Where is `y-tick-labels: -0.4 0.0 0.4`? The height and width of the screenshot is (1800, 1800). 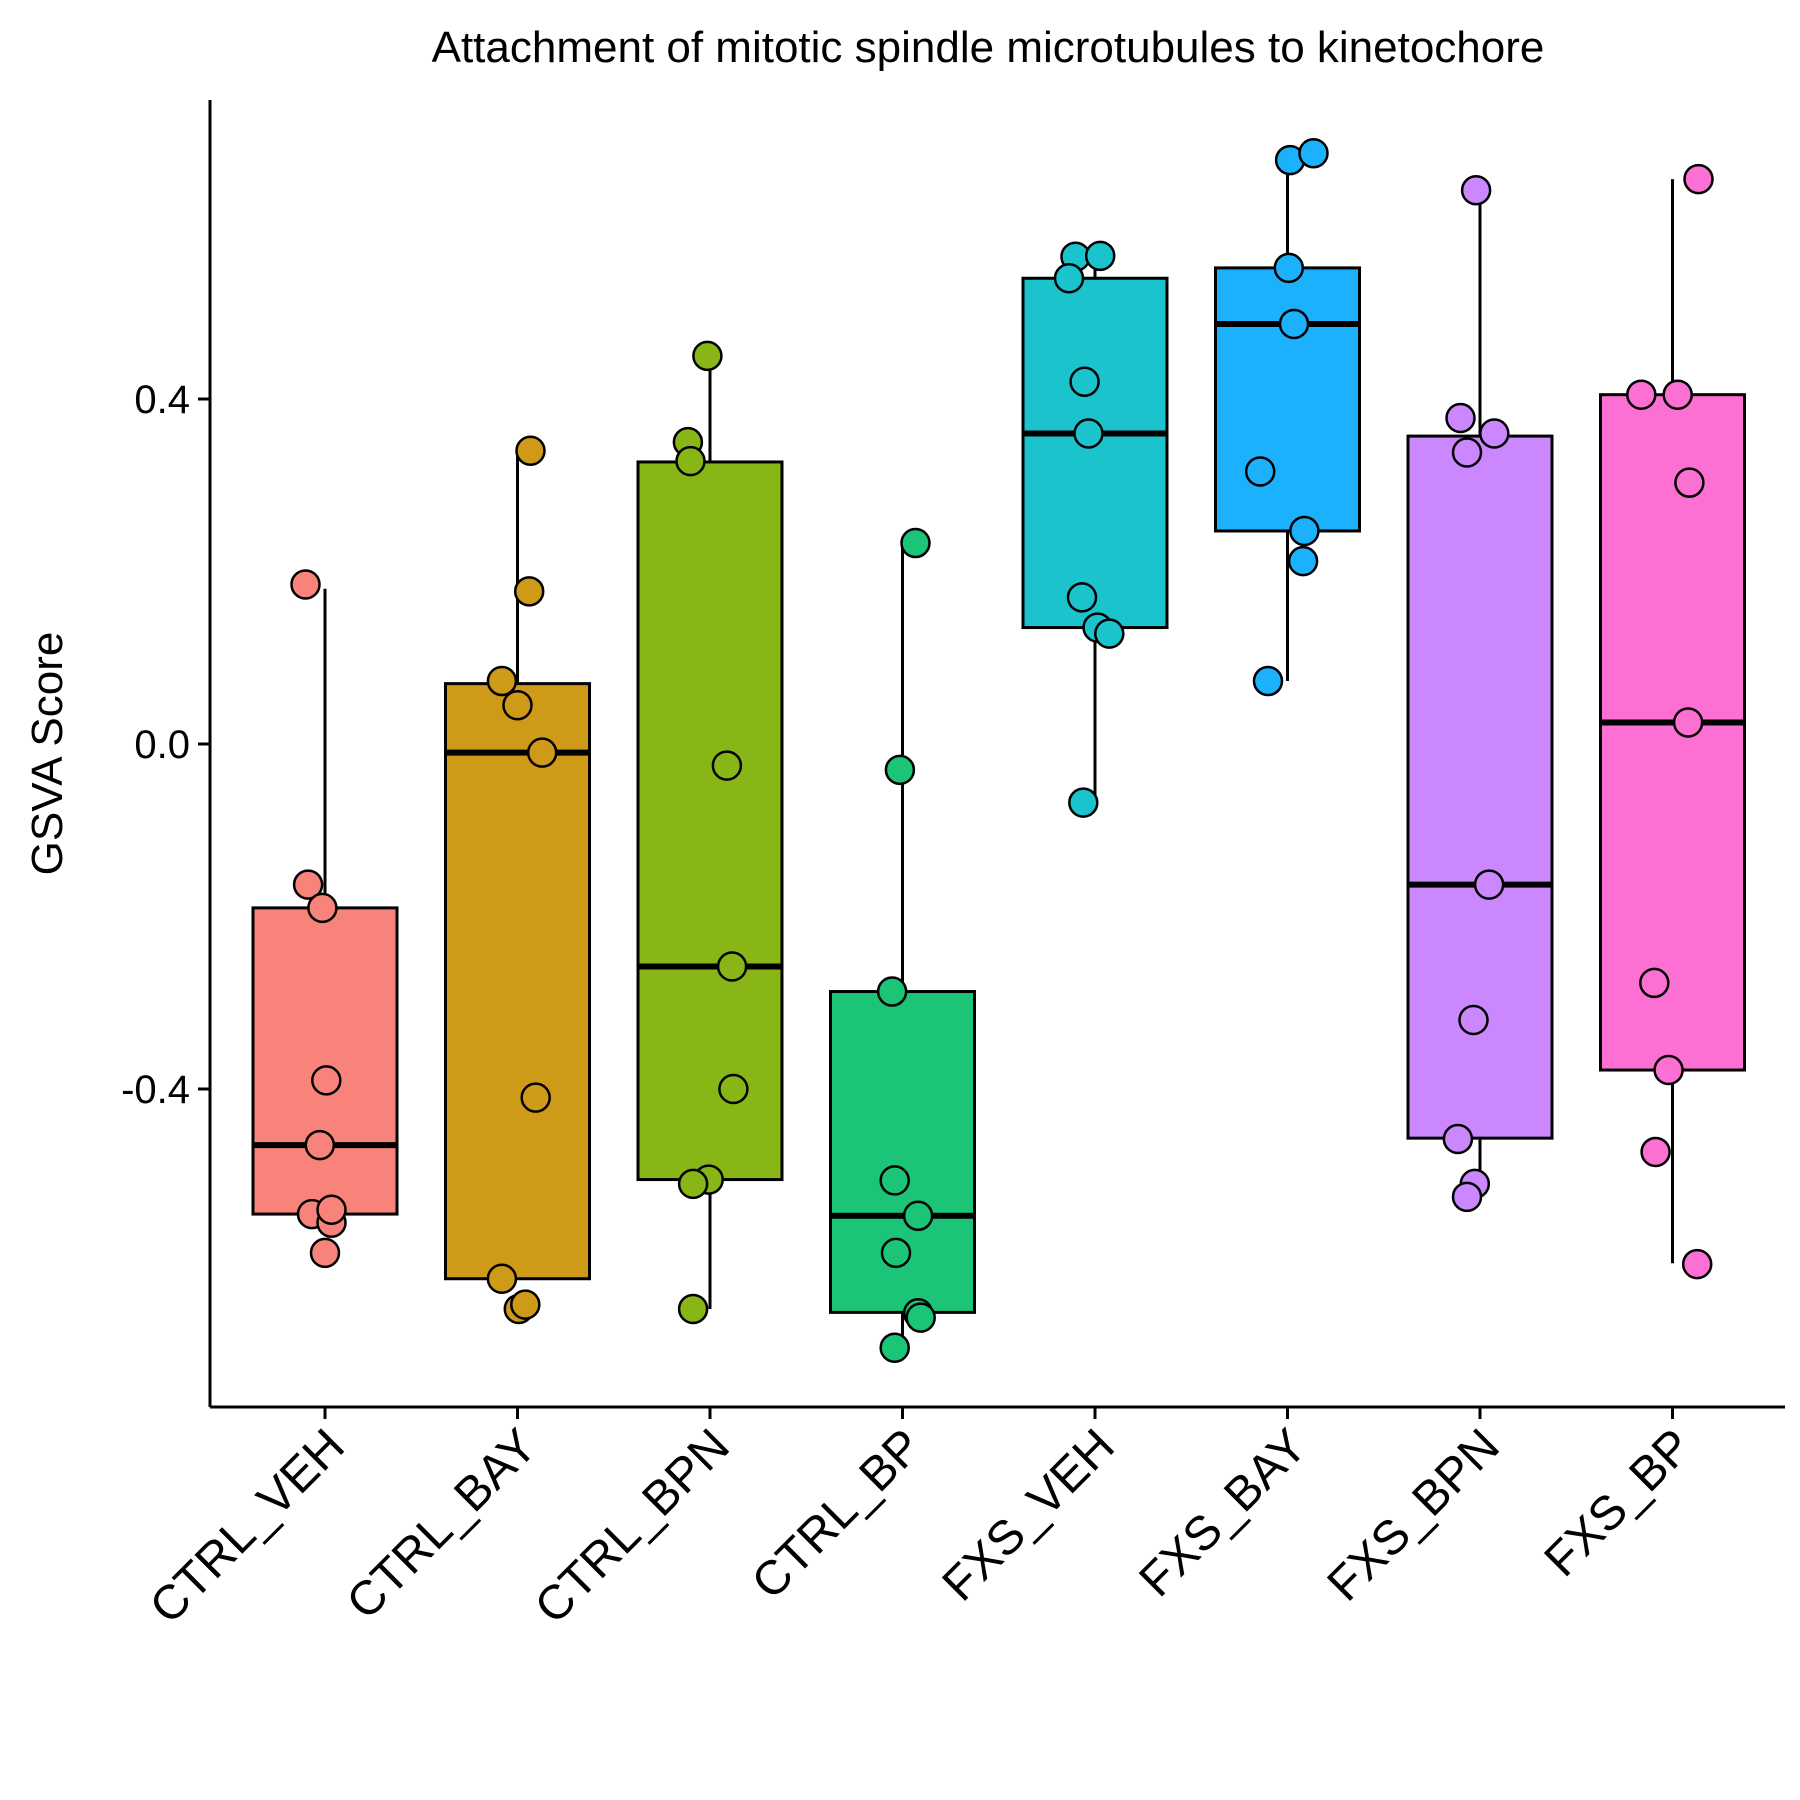 y-tick-labels: -0.4 0.0 0.4 is located at coordinates (155, 745).